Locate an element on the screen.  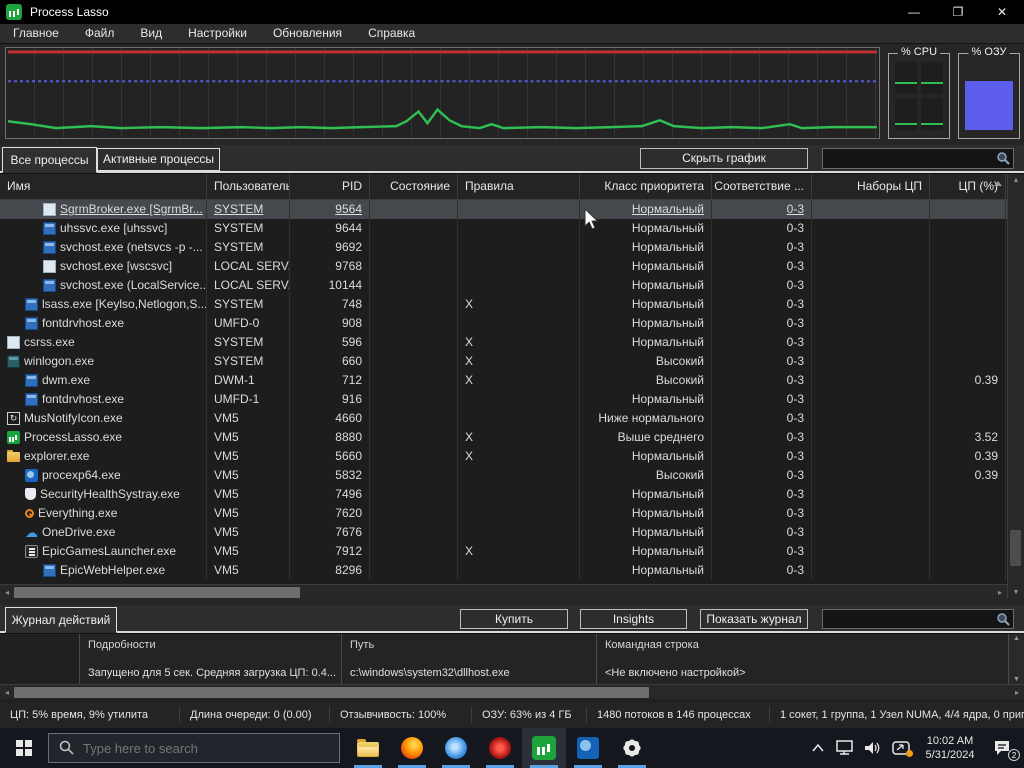
status-segment: Отзывчивость: 100% is located at coordinates (401, 715).